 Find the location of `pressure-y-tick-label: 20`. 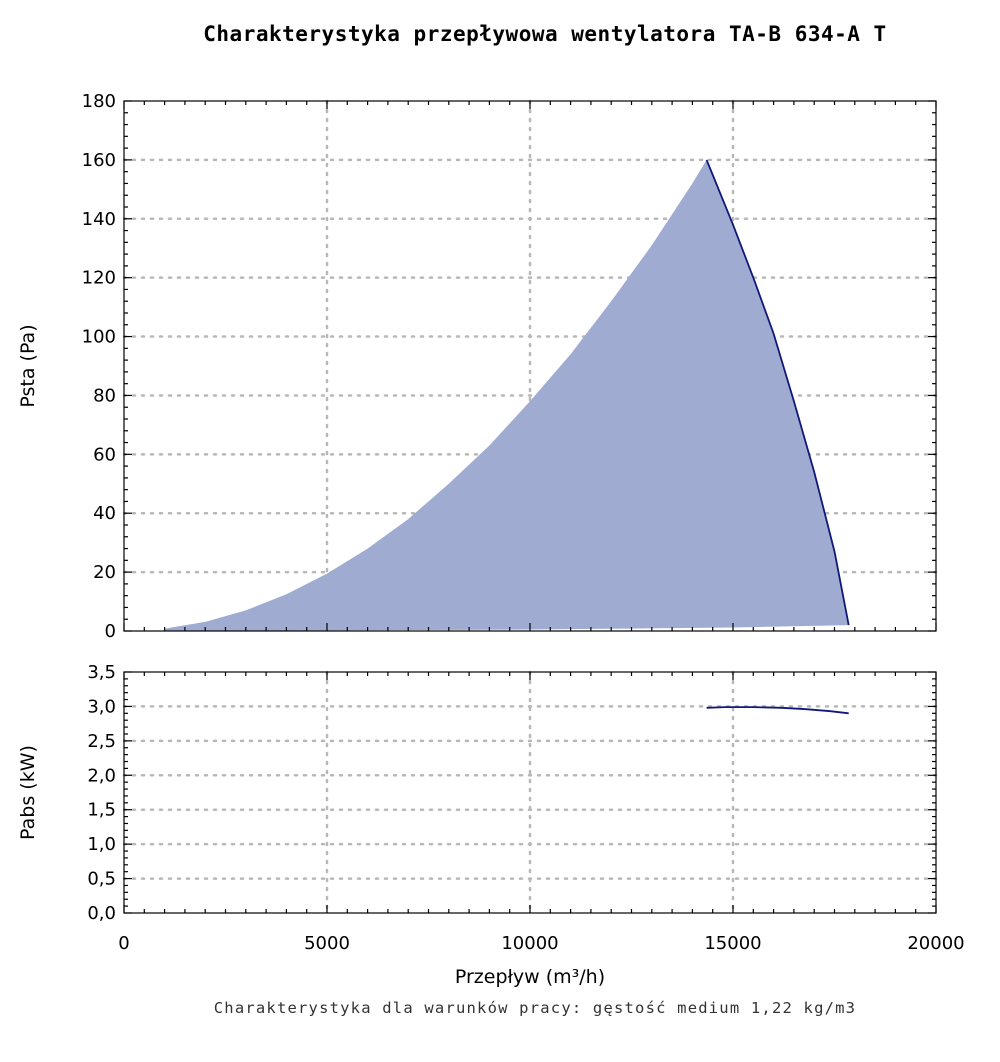

pressure-y-tick-label: 20 is located at coordinates (104, 572).